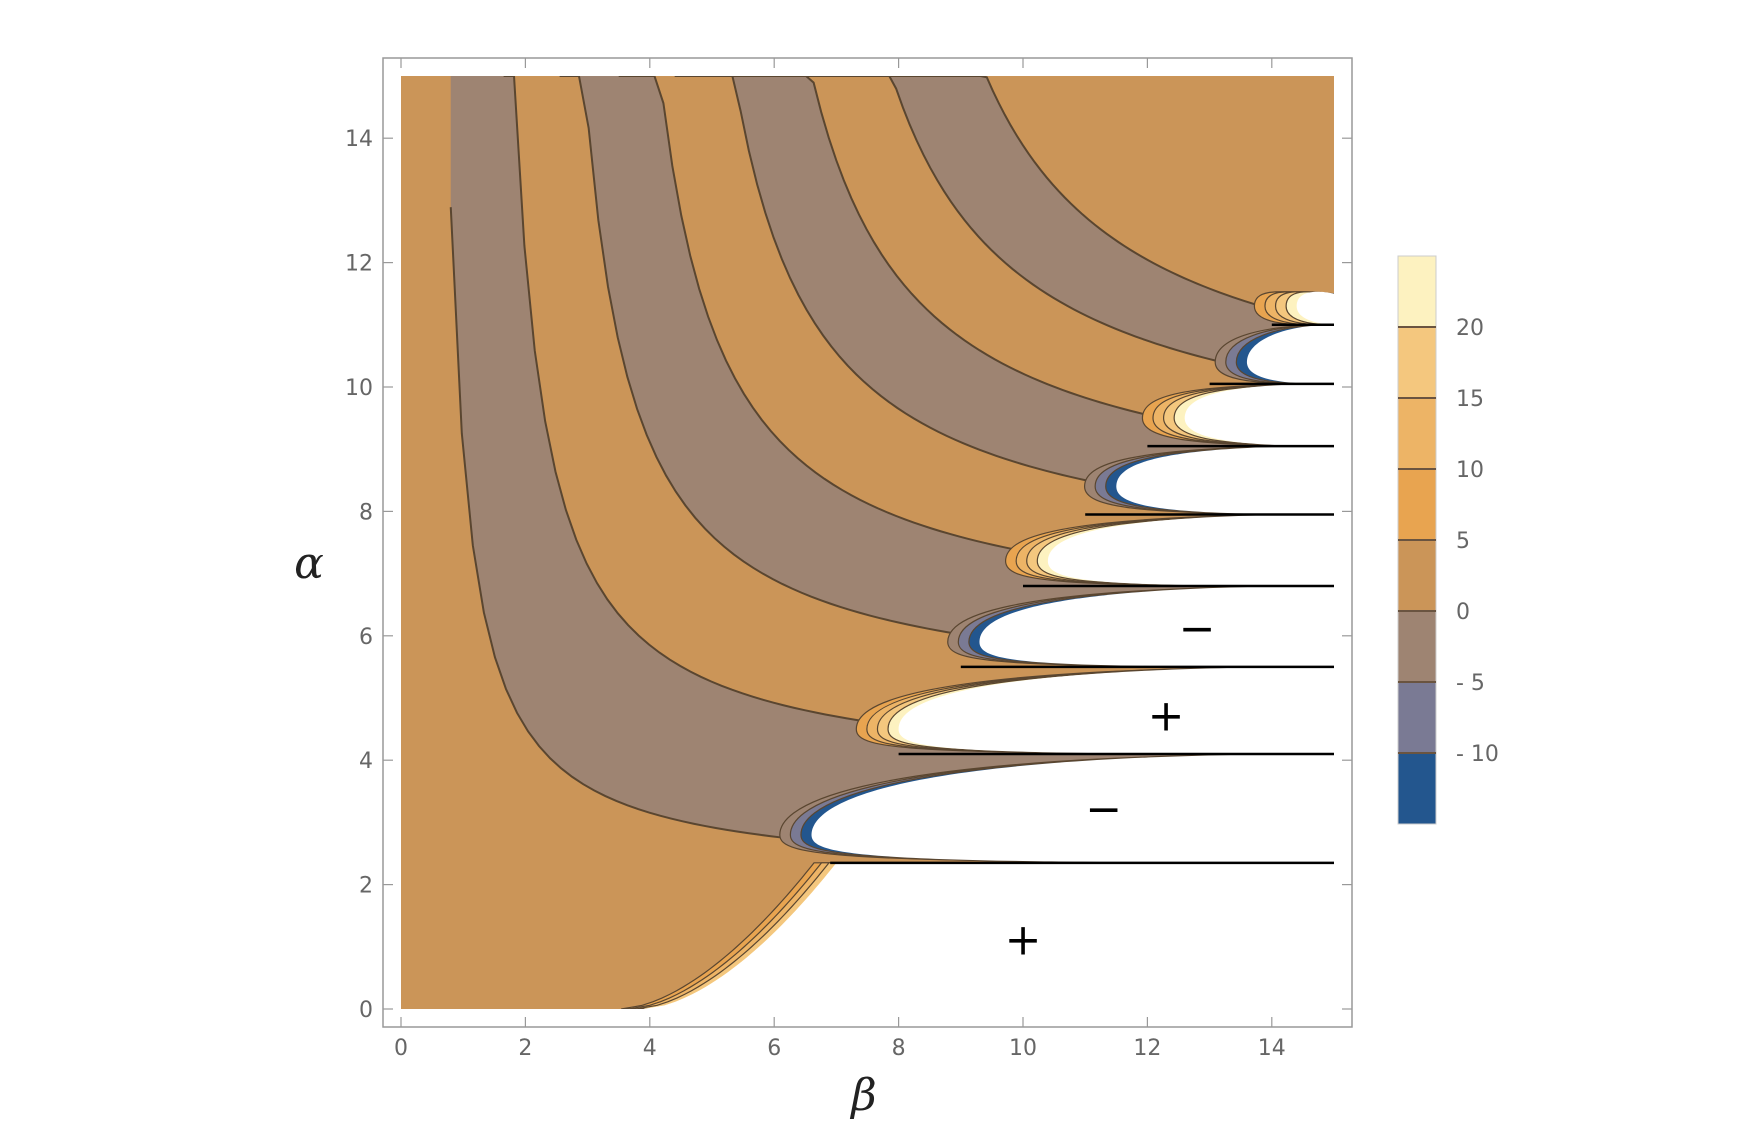 The width and height of the screenshot is (1757, 1147). What do you see at coordinates (1470, 470) in the screenshot?
I see `colorbar-level-label: 10` at bounding box center [1470, 470].